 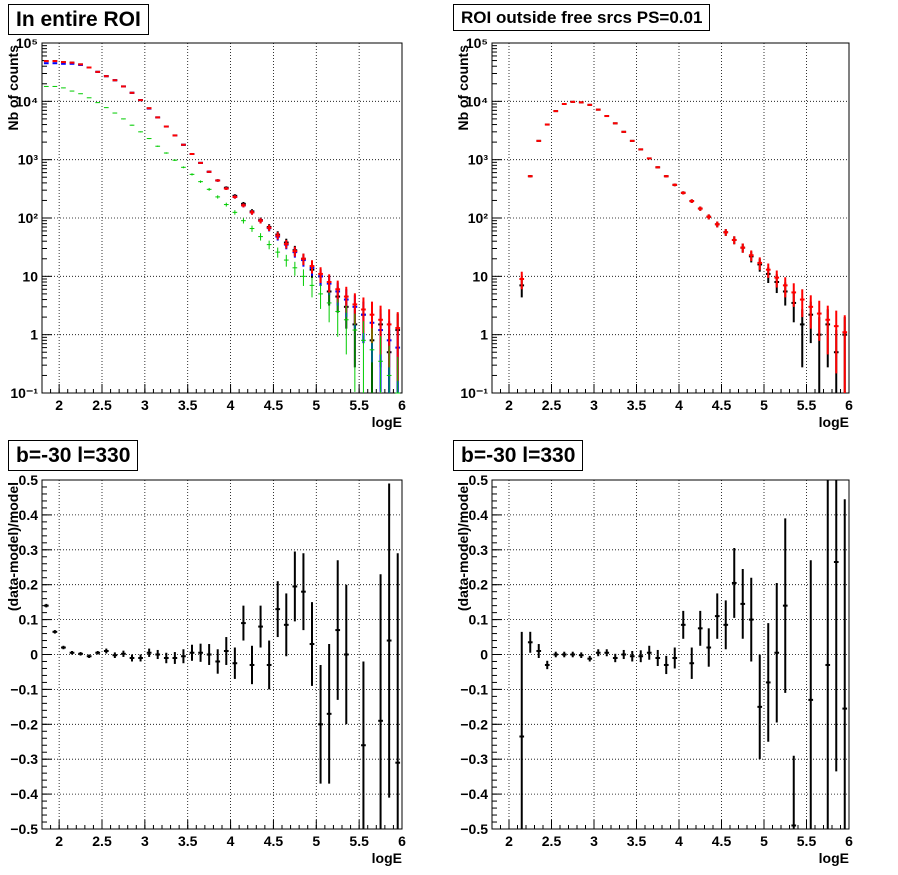 What do you see at coordinates (27, 43) in the screenshot?
I see `y-tick-label: 10⁵` at bounding box center [27, 43].